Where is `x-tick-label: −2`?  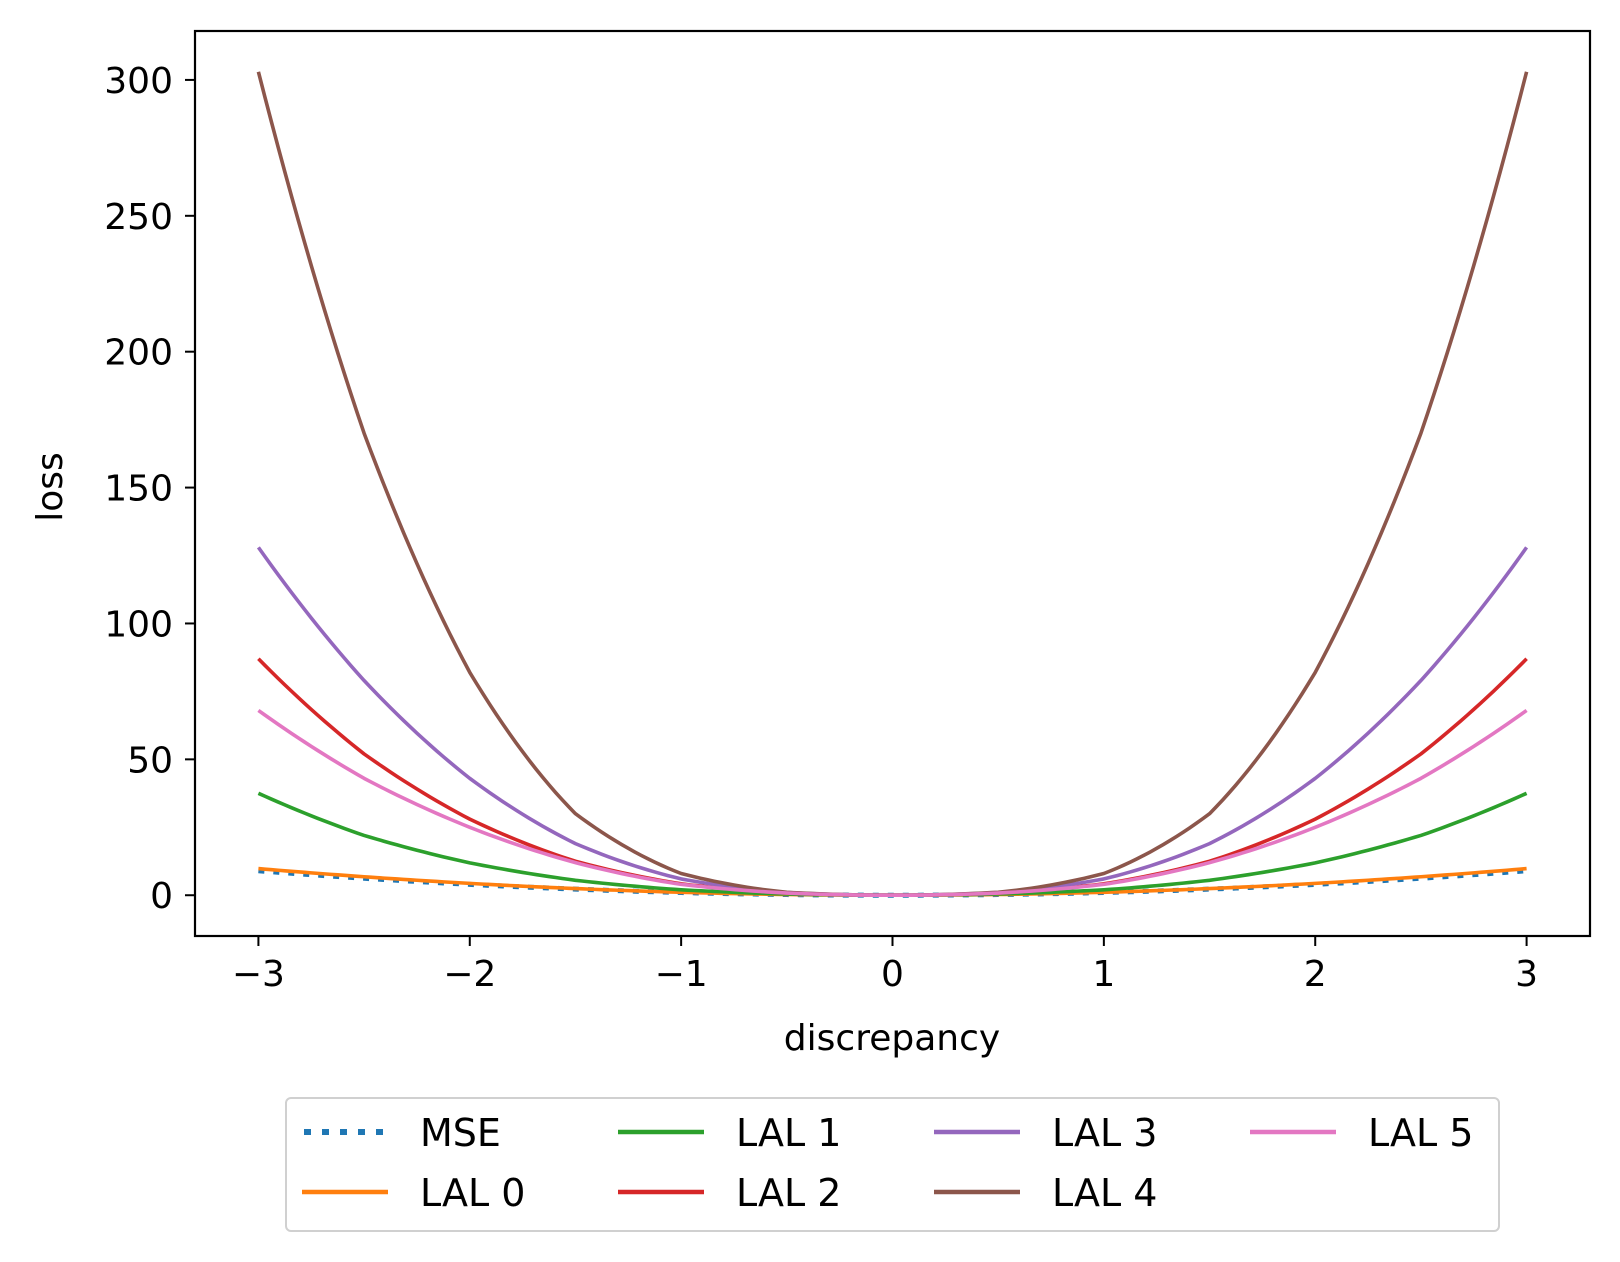
x-tick-label: −2 is located at coordinates (469, 974).